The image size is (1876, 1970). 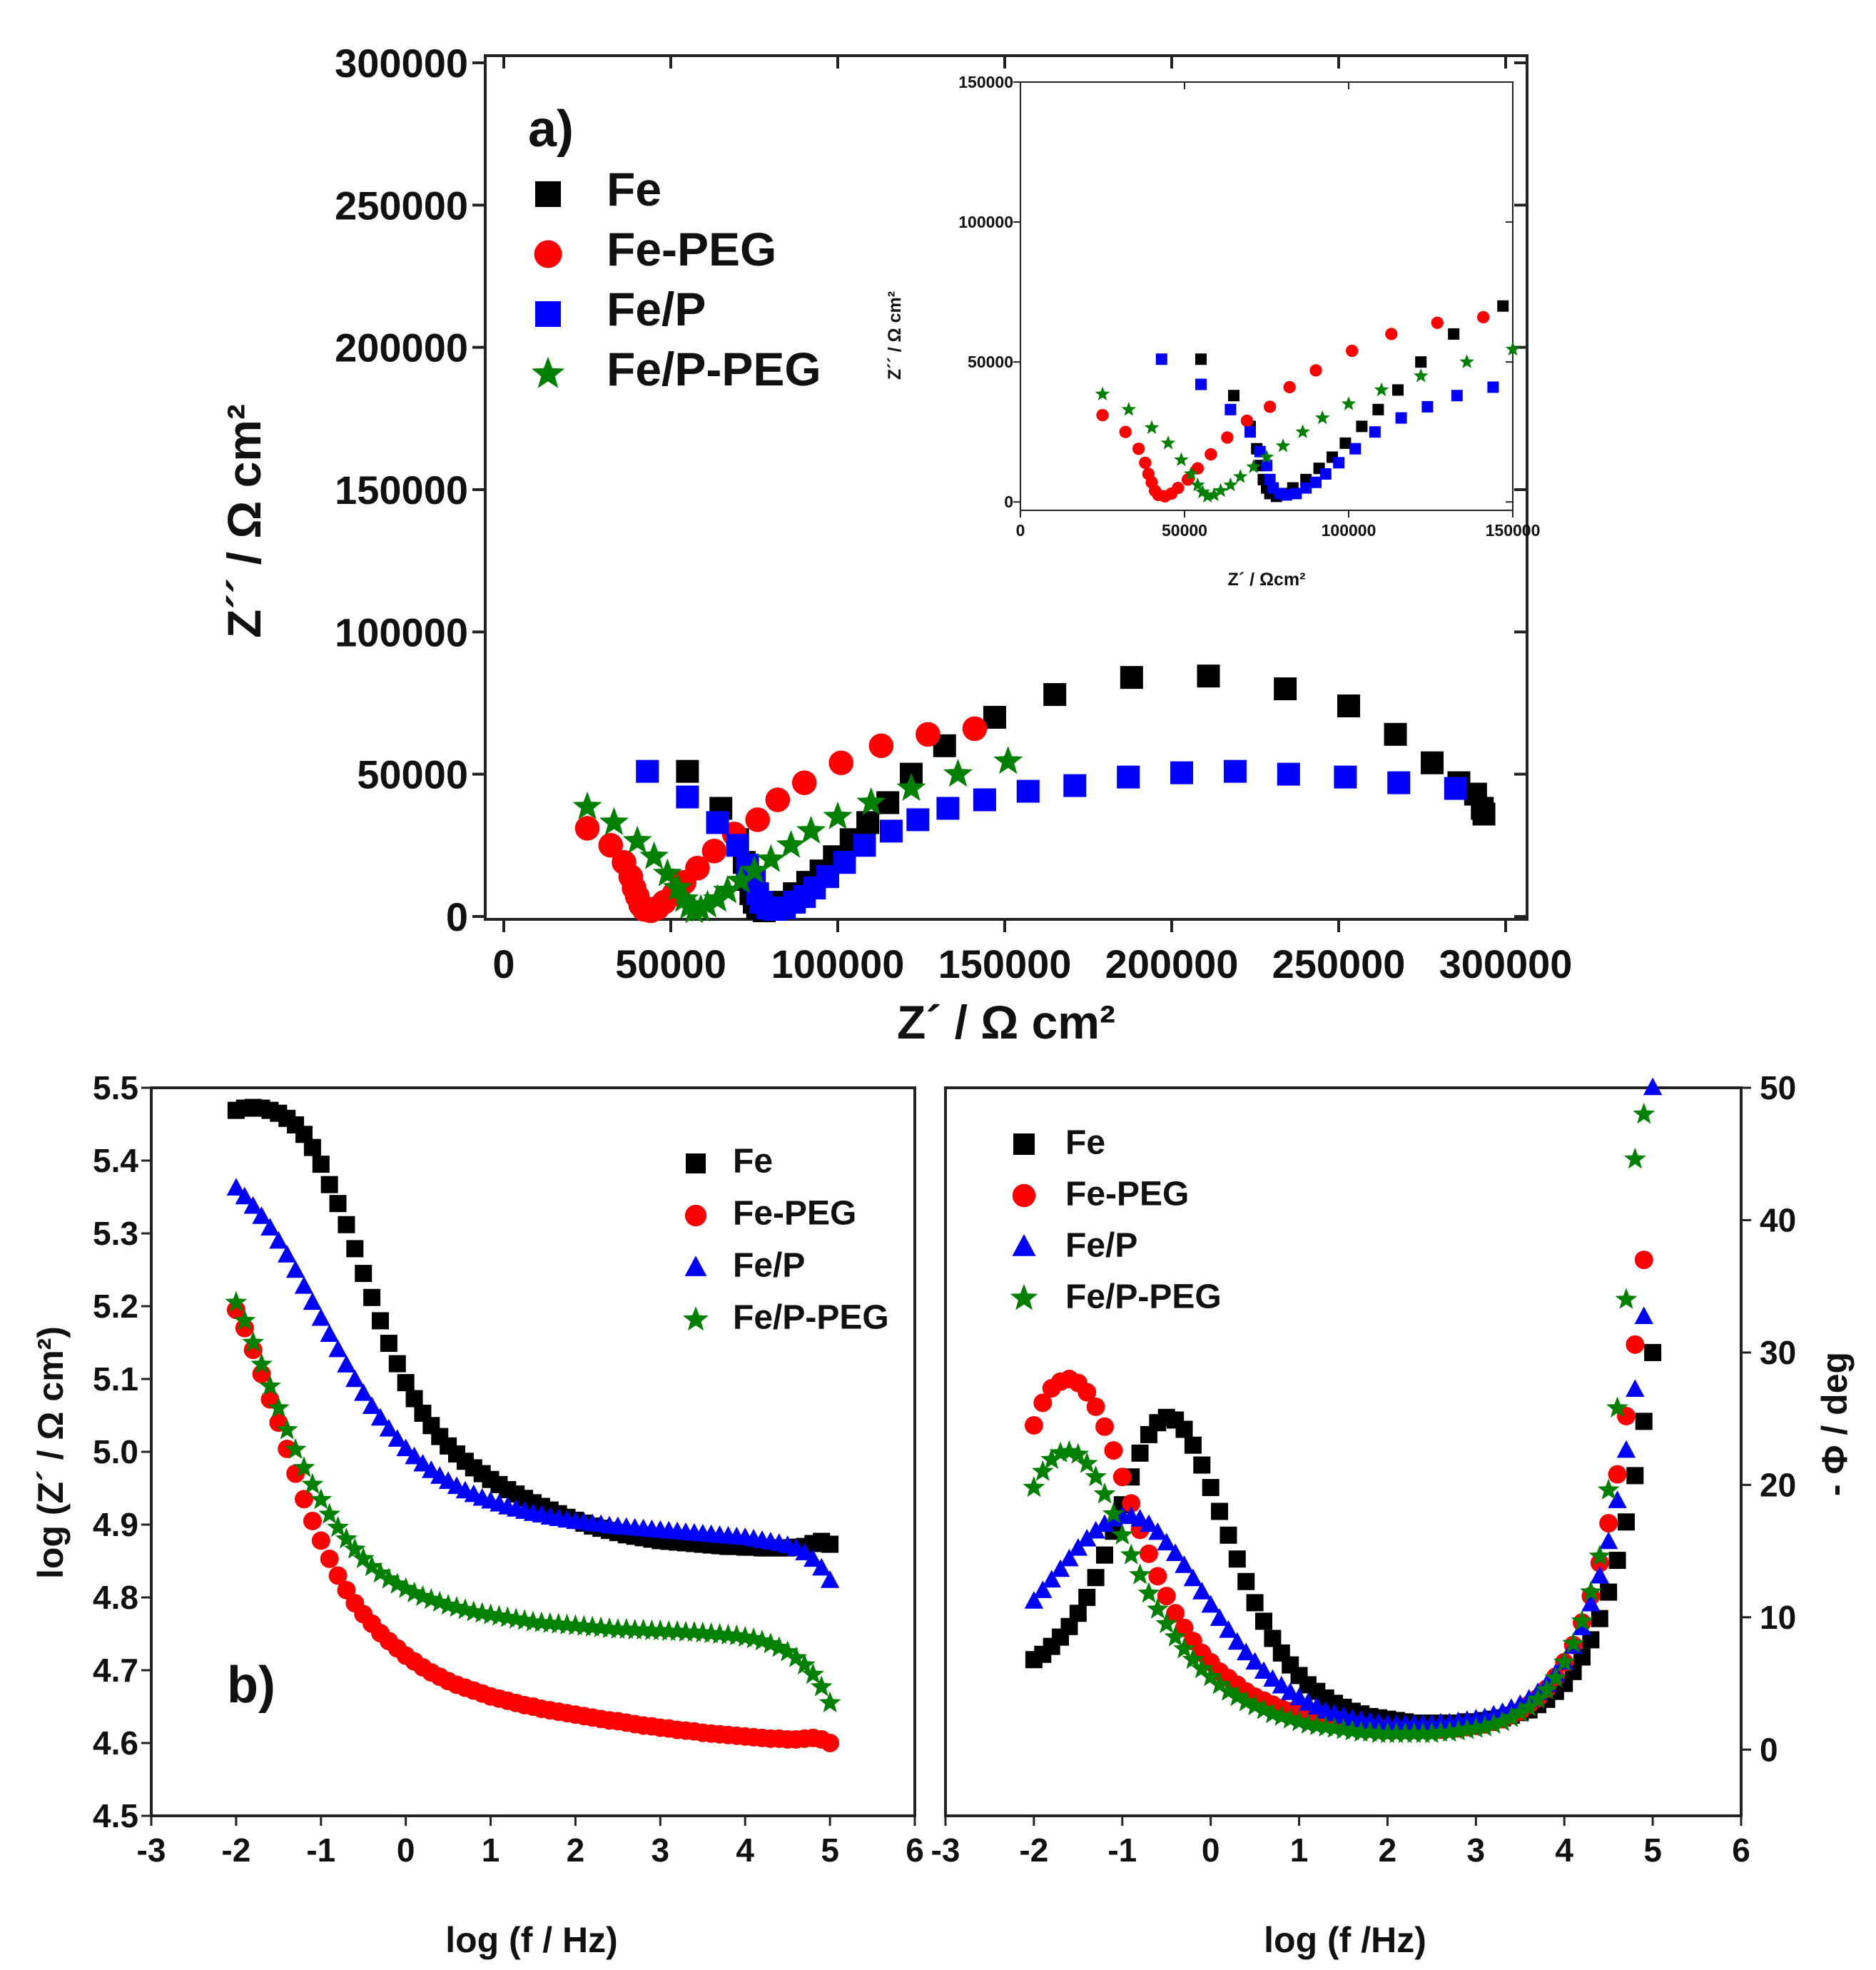 What do you see at coordinates (1778, 1352) in the screenshot?
I see `y-tick-label: 30` at bounding box center [1778, 1352].